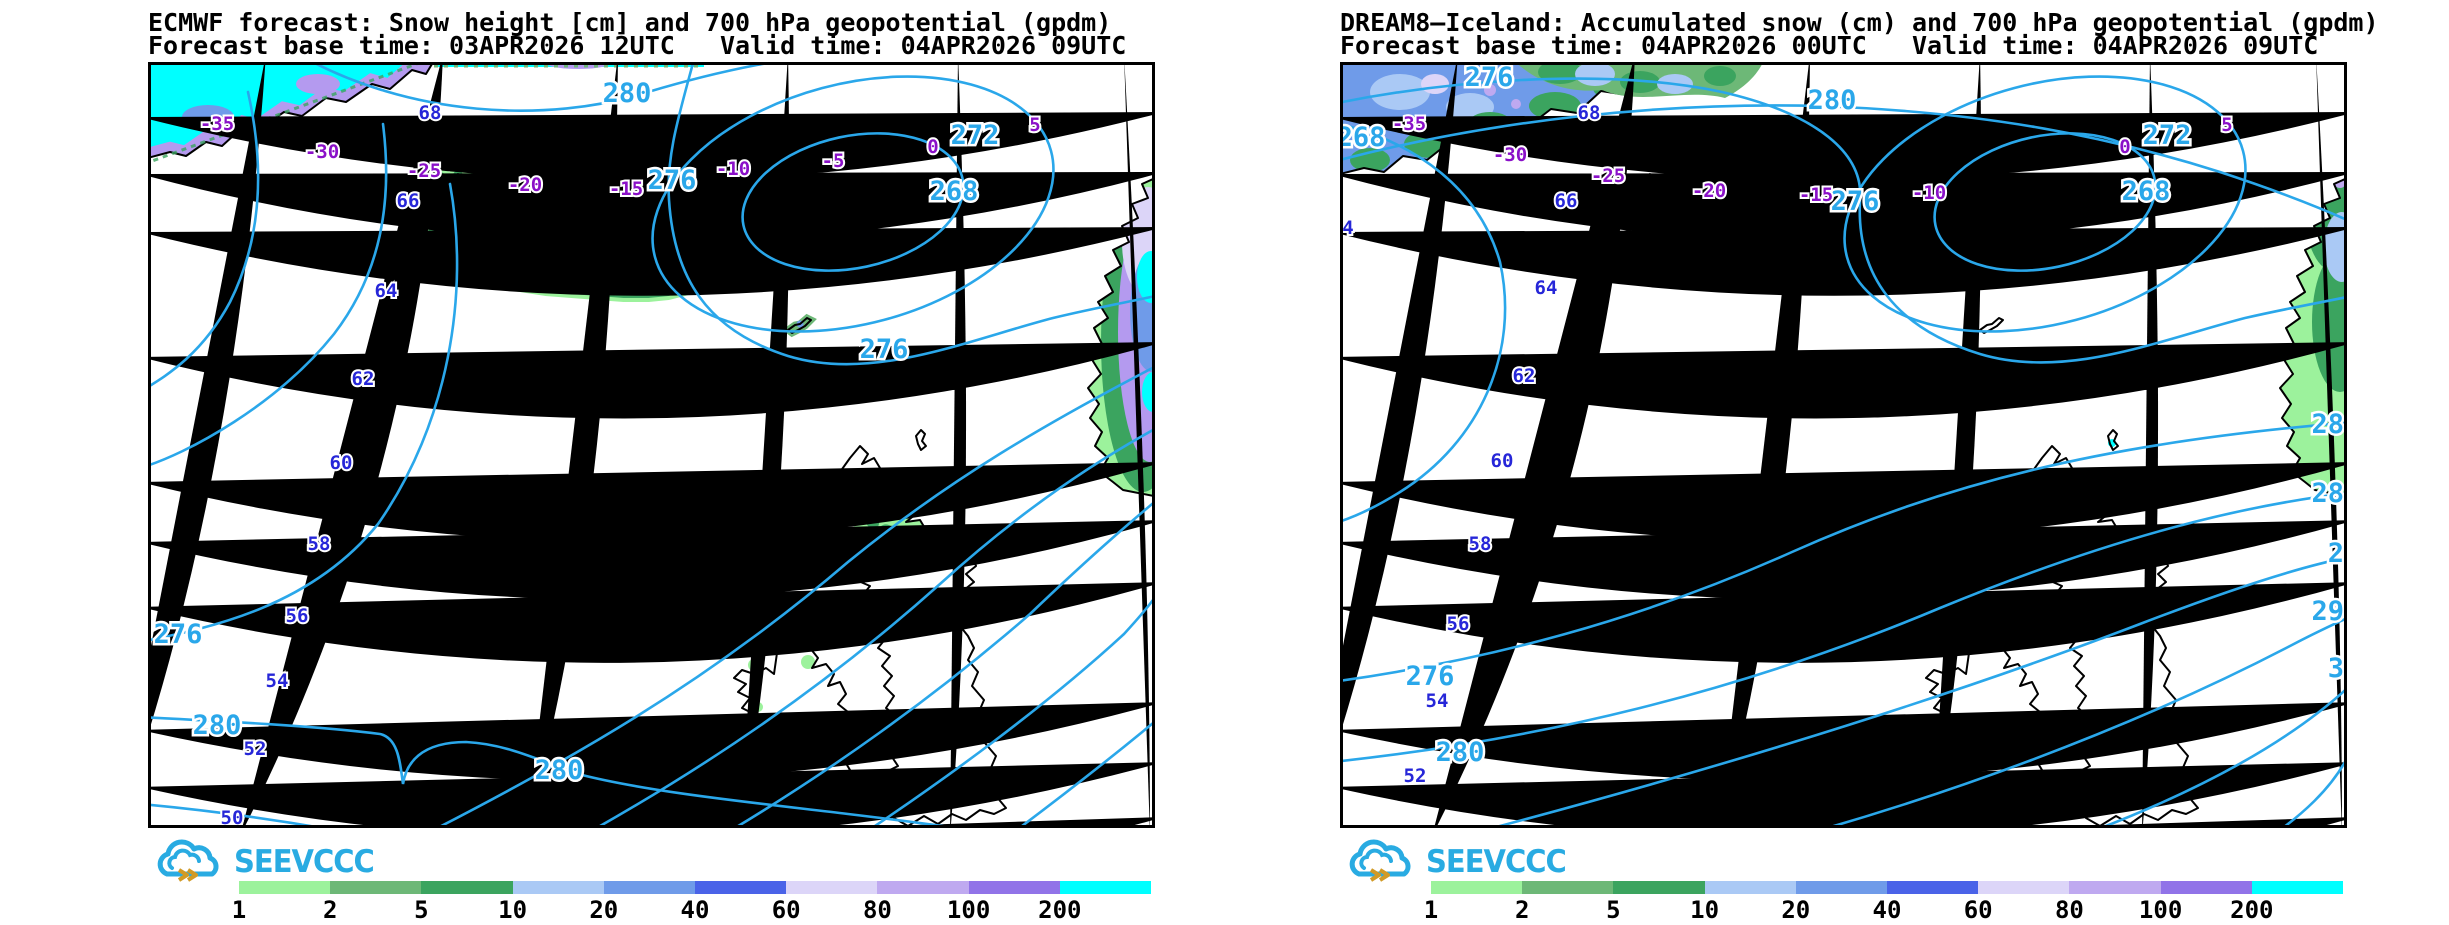 This screenshot has width=2449, height=925. Describe the element at coordinates (1524, 376) in the screenshot. I see `map-label: 62` at that location.